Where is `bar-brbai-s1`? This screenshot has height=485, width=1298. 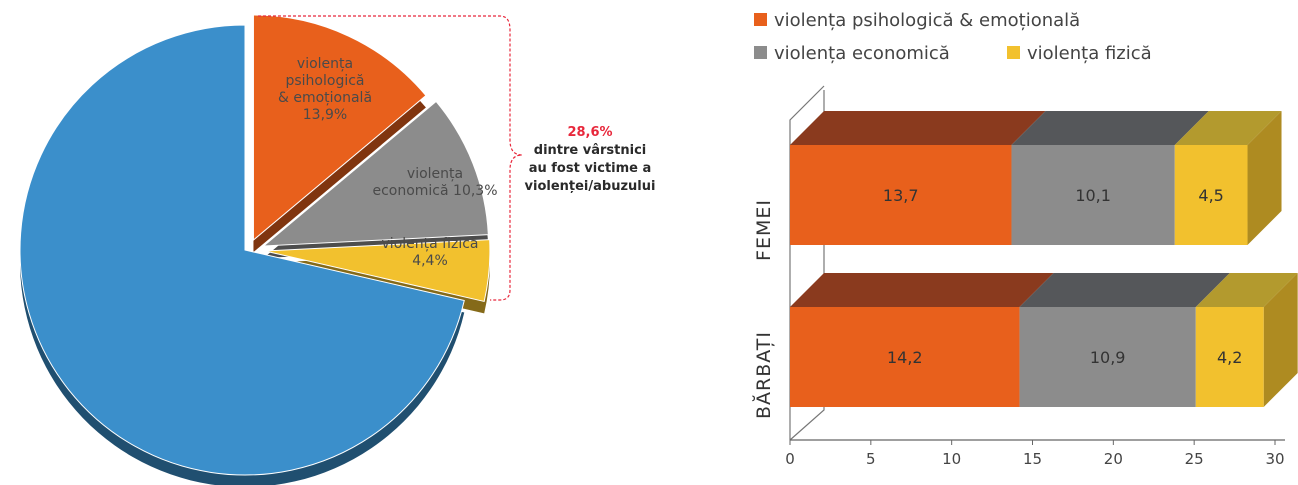 bar-brbai-s1 is located at coordinates (905, 357).